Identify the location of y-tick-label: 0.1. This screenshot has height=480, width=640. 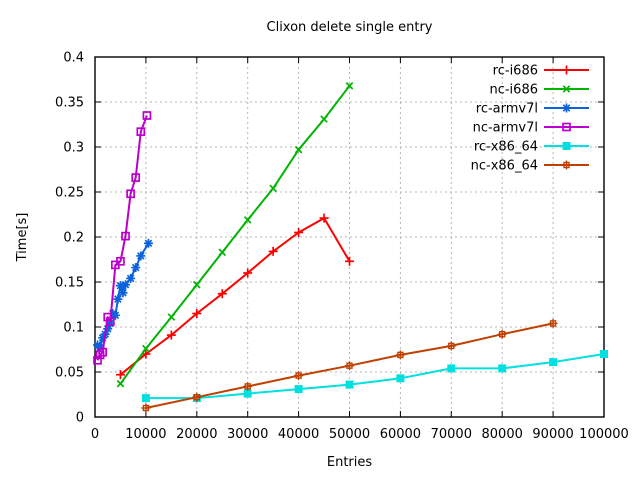
(73, 328).